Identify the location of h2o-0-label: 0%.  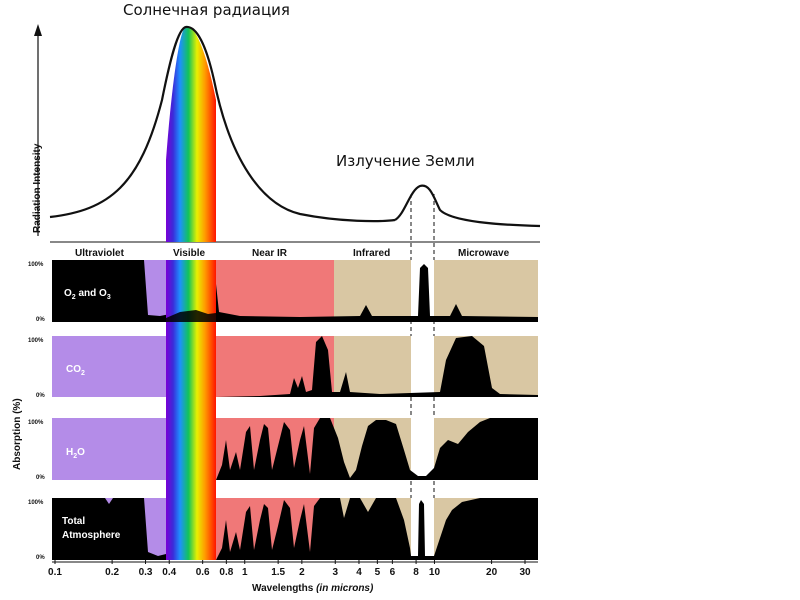
(40, 478).